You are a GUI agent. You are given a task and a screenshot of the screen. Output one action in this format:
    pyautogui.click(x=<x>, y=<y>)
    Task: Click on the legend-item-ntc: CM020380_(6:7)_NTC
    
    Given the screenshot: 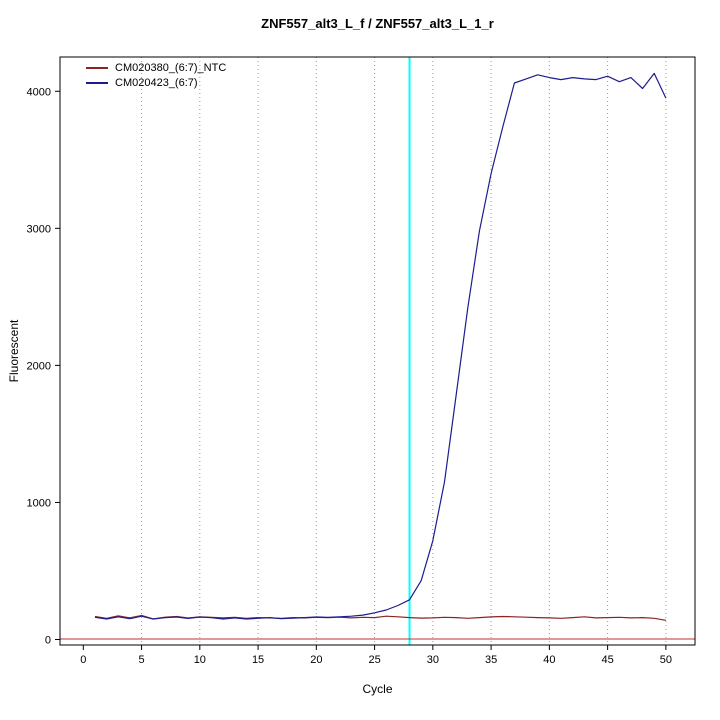 What is the action you would take?
    pyautogui.click(x=156, y=67)
    